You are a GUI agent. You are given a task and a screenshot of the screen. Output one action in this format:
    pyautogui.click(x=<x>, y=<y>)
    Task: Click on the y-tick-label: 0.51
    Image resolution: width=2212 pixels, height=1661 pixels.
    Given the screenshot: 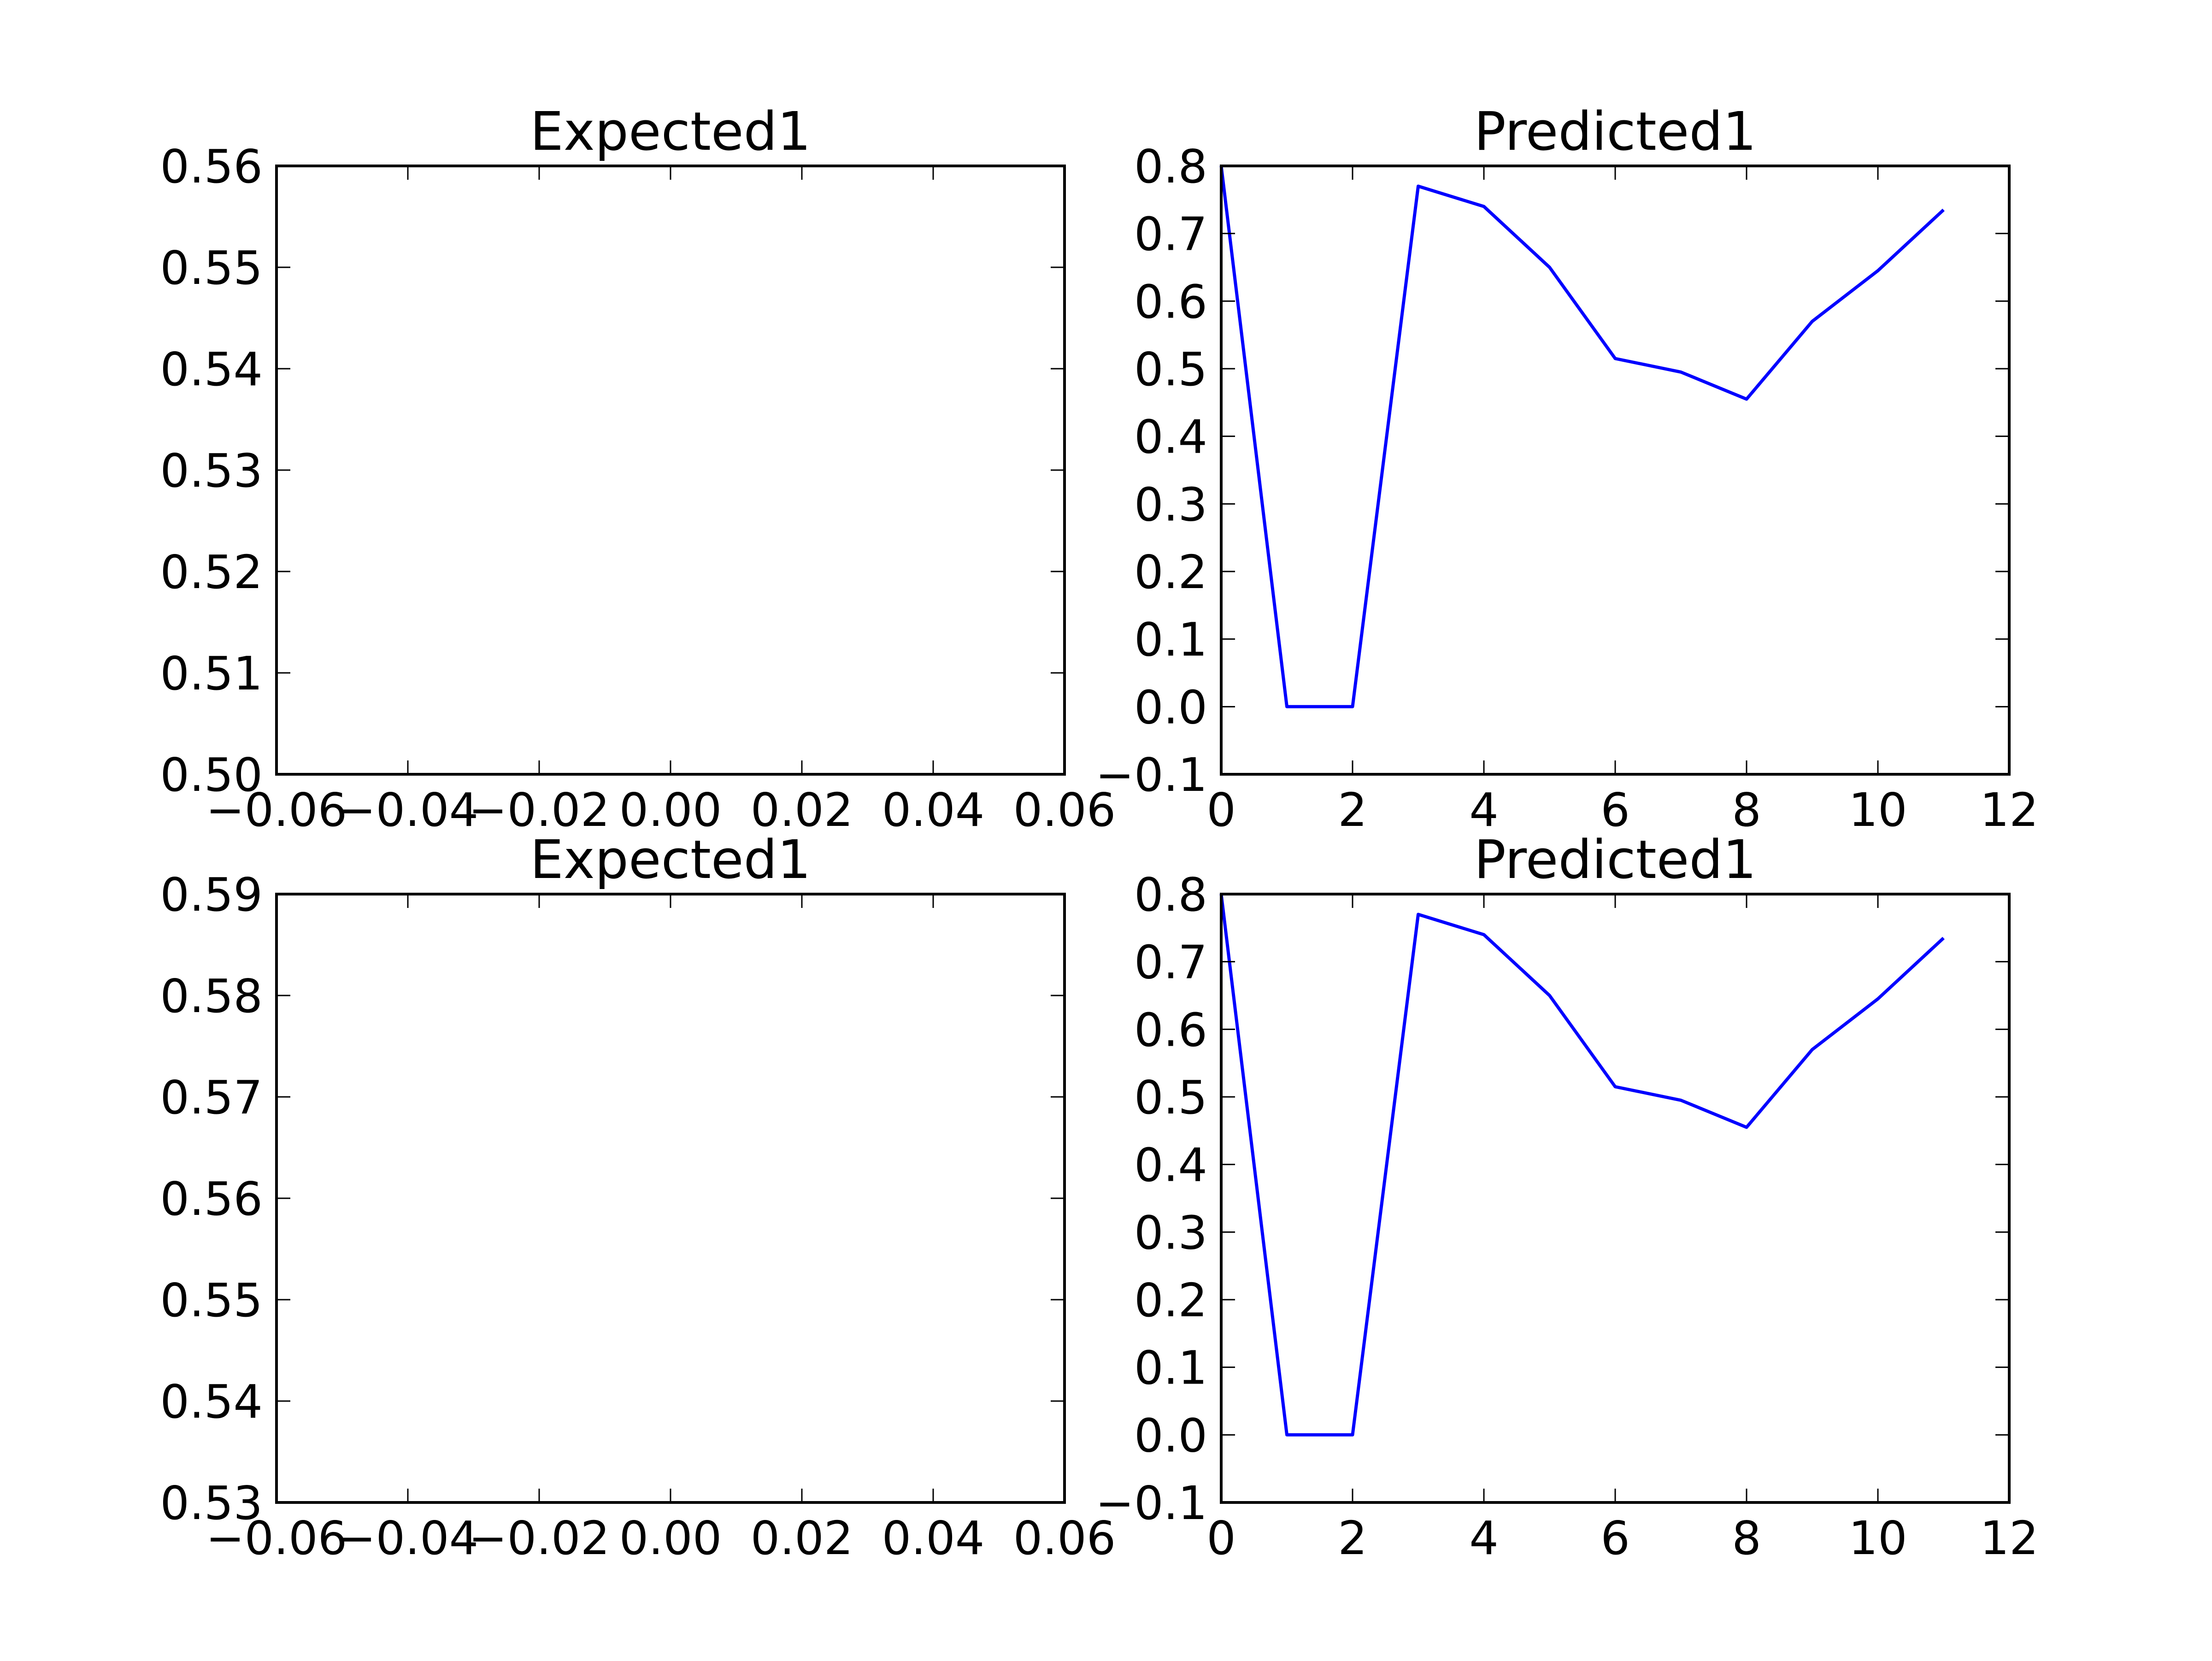 What is the action you would take?
    pyautogui.click(x=211, y=674)
    